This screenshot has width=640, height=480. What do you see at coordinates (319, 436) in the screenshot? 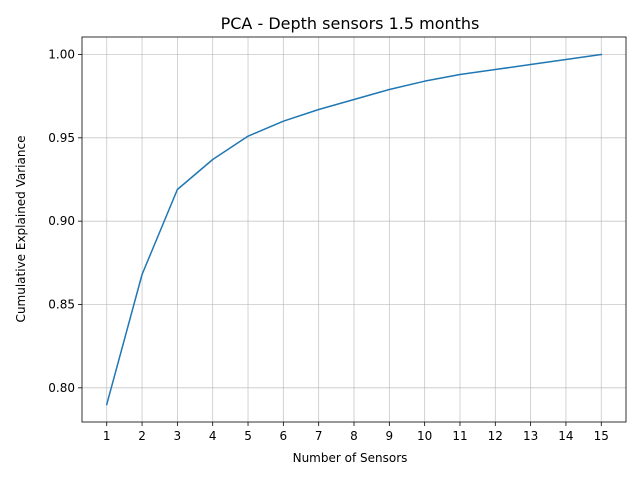
I see `x-tick-label: 7` at bounding box center [319, 436].